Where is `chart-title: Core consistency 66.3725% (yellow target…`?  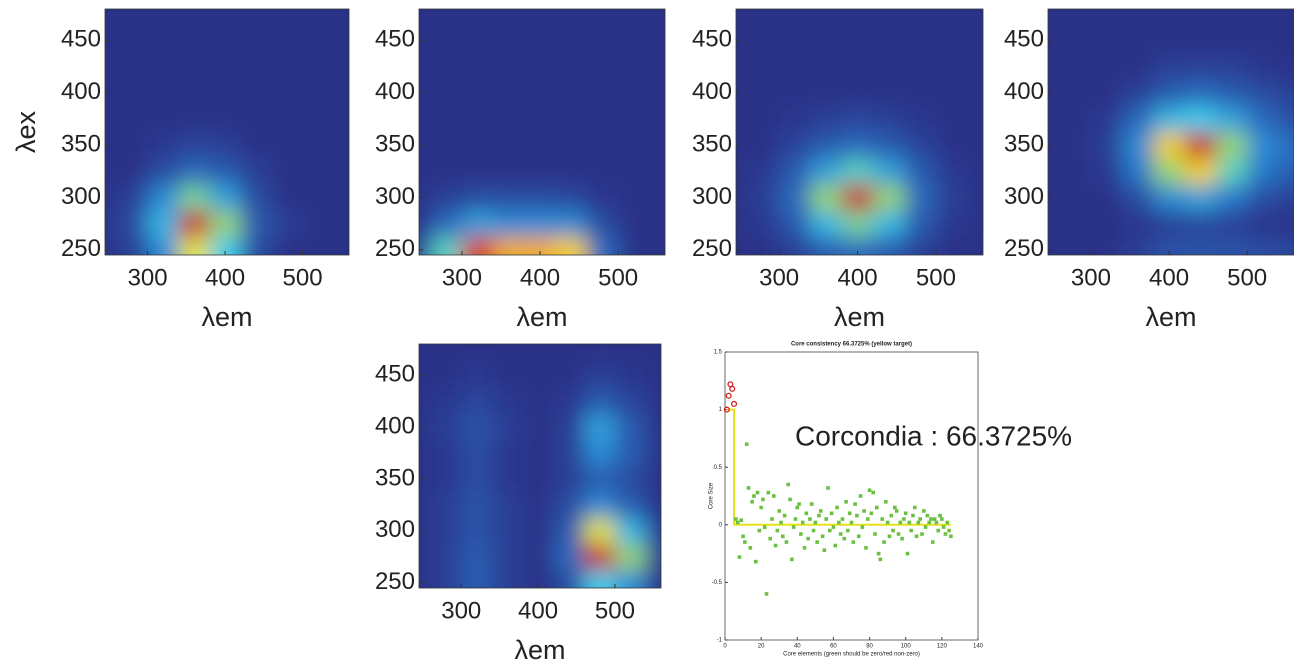 chart-title: Core consistency 66.3725% (yellow target… is located at coordinates (851, 345).